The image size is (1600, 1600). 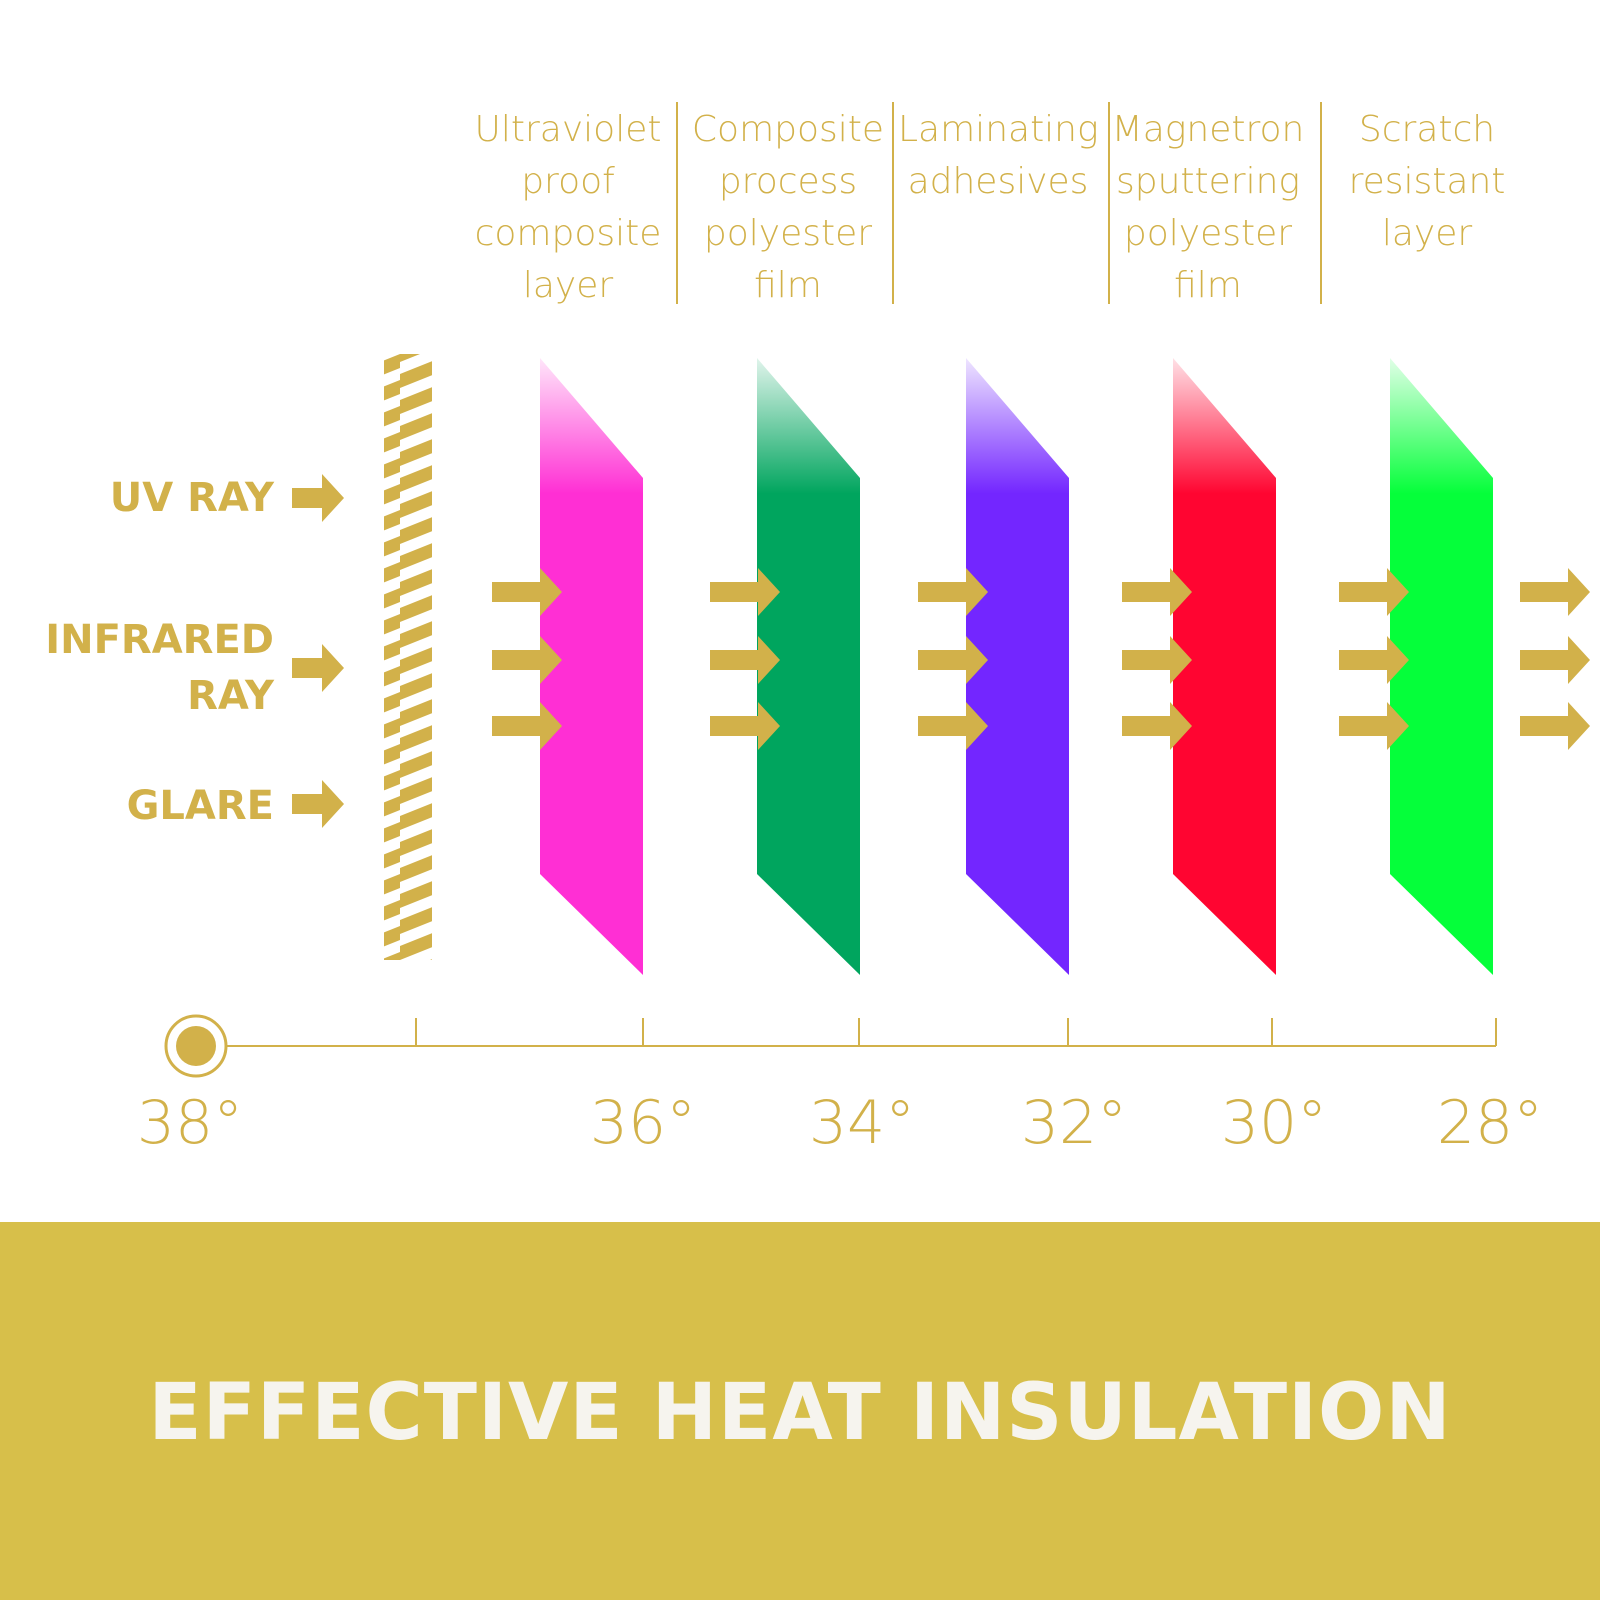 I want to click on temperature-label-3: 34°, so click(x=862, y=1123).